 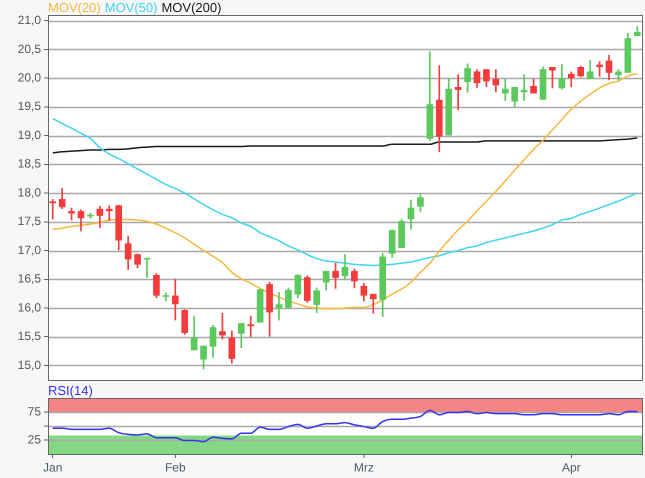 I want to click on y-tick-label: 20,5, so click(x=30, y=49).